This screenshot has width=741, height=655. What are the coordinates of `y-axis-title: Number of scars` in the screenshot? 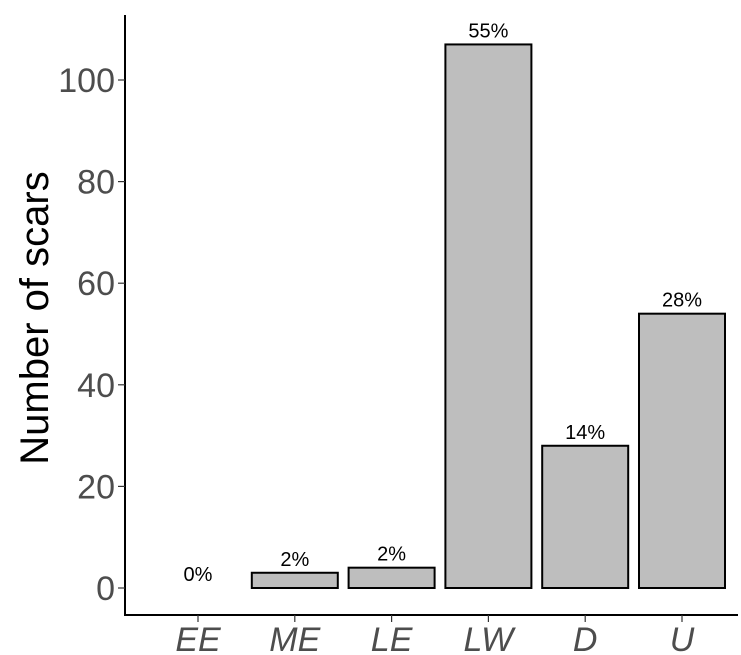 It's located at (35, 317).